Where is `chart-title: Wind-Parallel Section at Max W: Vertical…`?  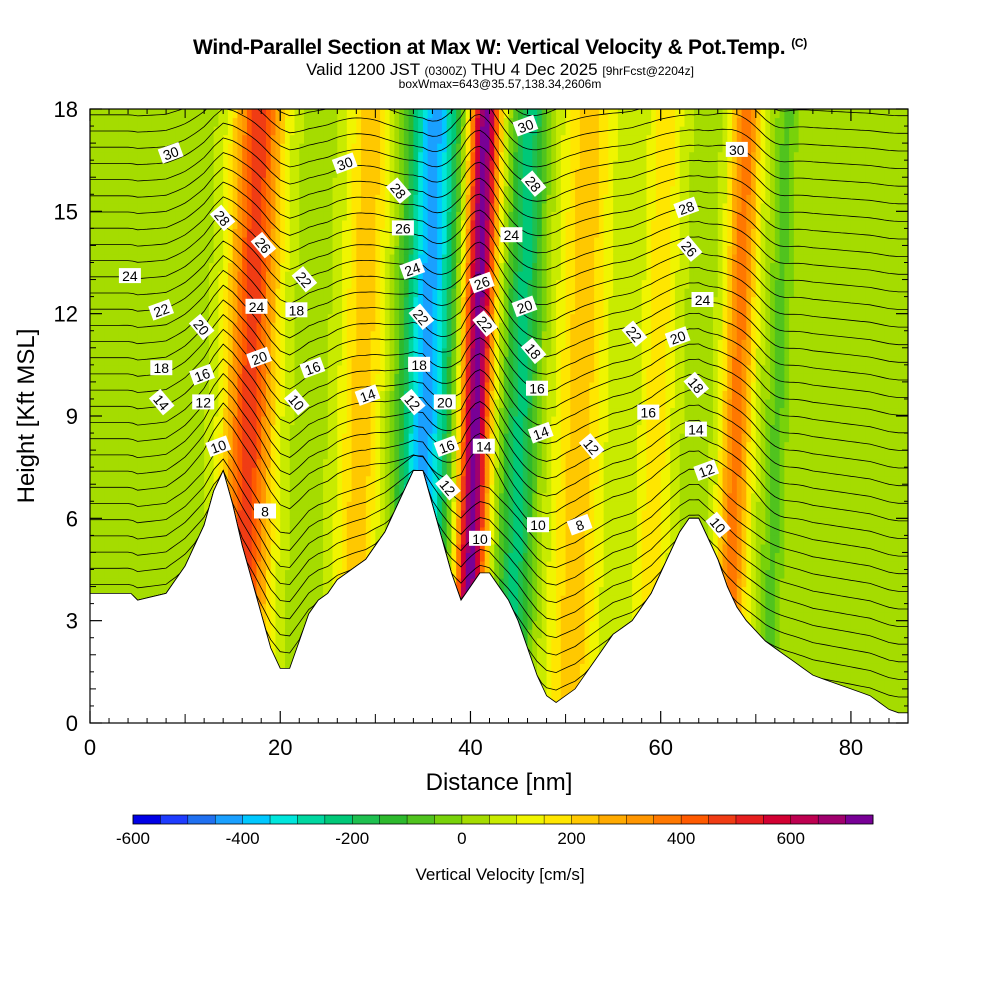 chart-title: Wind-Parallel Section at Max W: Vertical… is located at coordinates (500, 48).